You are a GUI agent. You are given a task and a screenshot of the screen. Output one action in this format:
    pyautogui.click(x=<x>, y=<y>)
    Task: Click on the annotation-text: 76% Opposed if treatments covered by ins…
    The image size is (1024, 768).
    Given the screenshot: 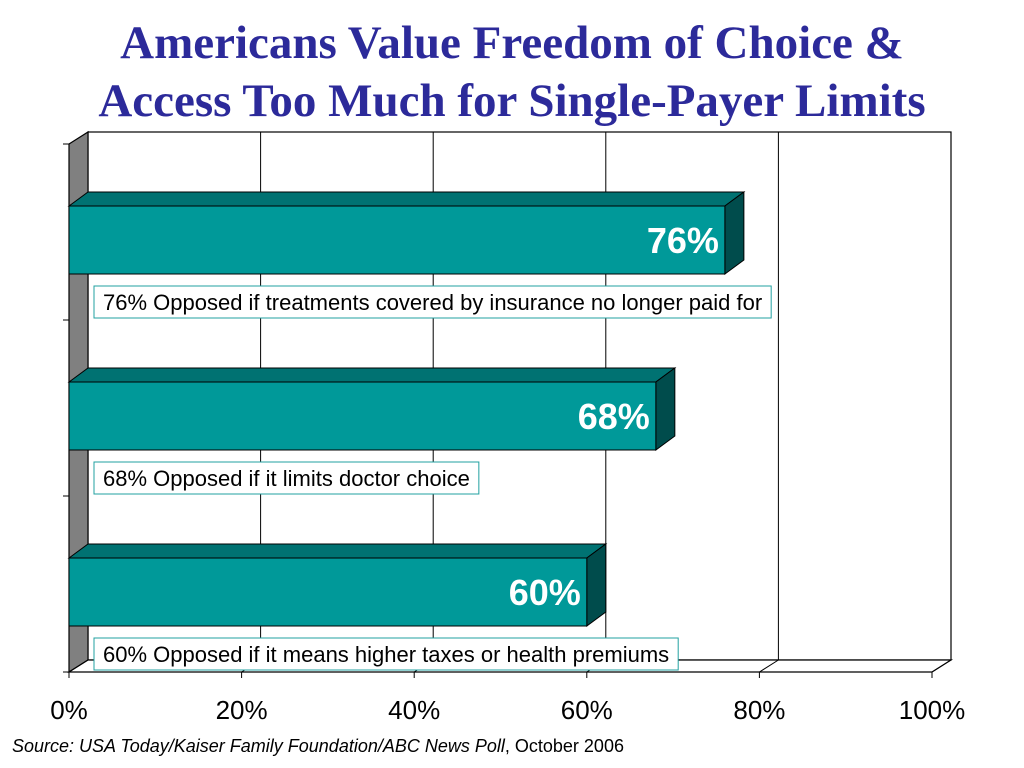 What is the action you would take?
    pyautogui.click(x=432, y=302)
    